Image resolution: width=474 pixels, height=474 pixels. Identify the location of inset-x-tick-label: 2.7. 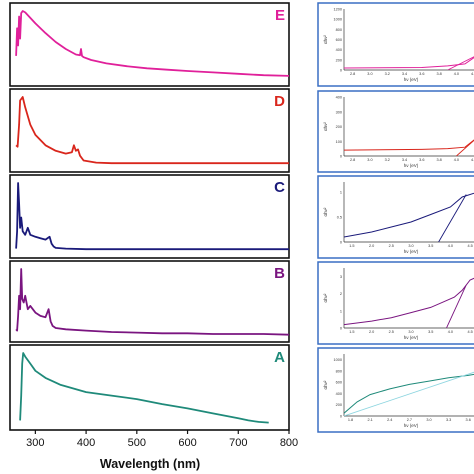
(409, 420).